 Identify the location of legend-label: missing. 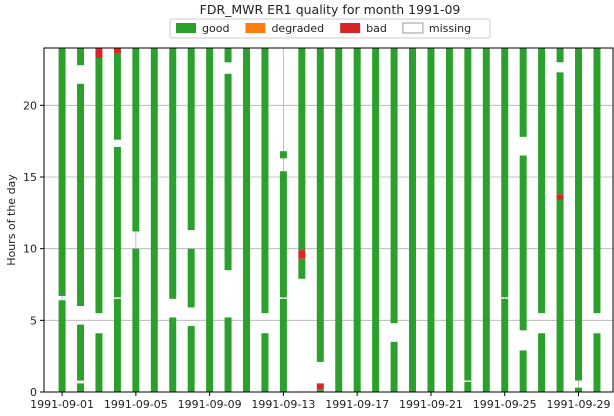
(450, 28).